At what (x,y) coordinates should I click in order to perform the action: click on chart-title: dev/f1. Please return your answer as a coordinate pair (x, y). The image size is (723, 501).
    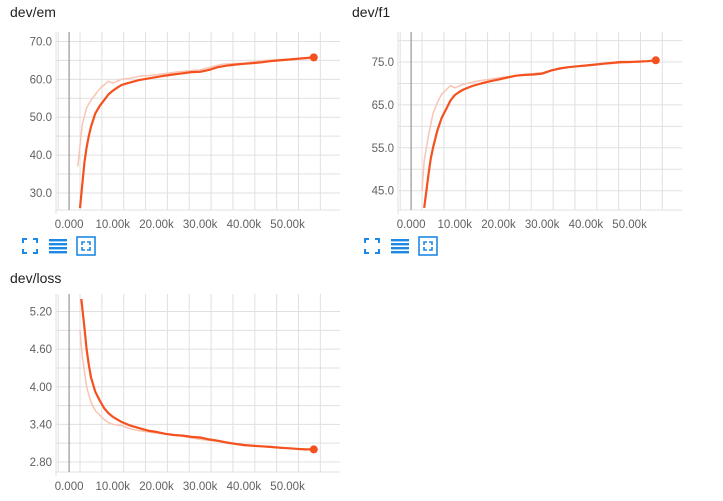
    Looking at the image, I should click on (371, 12).